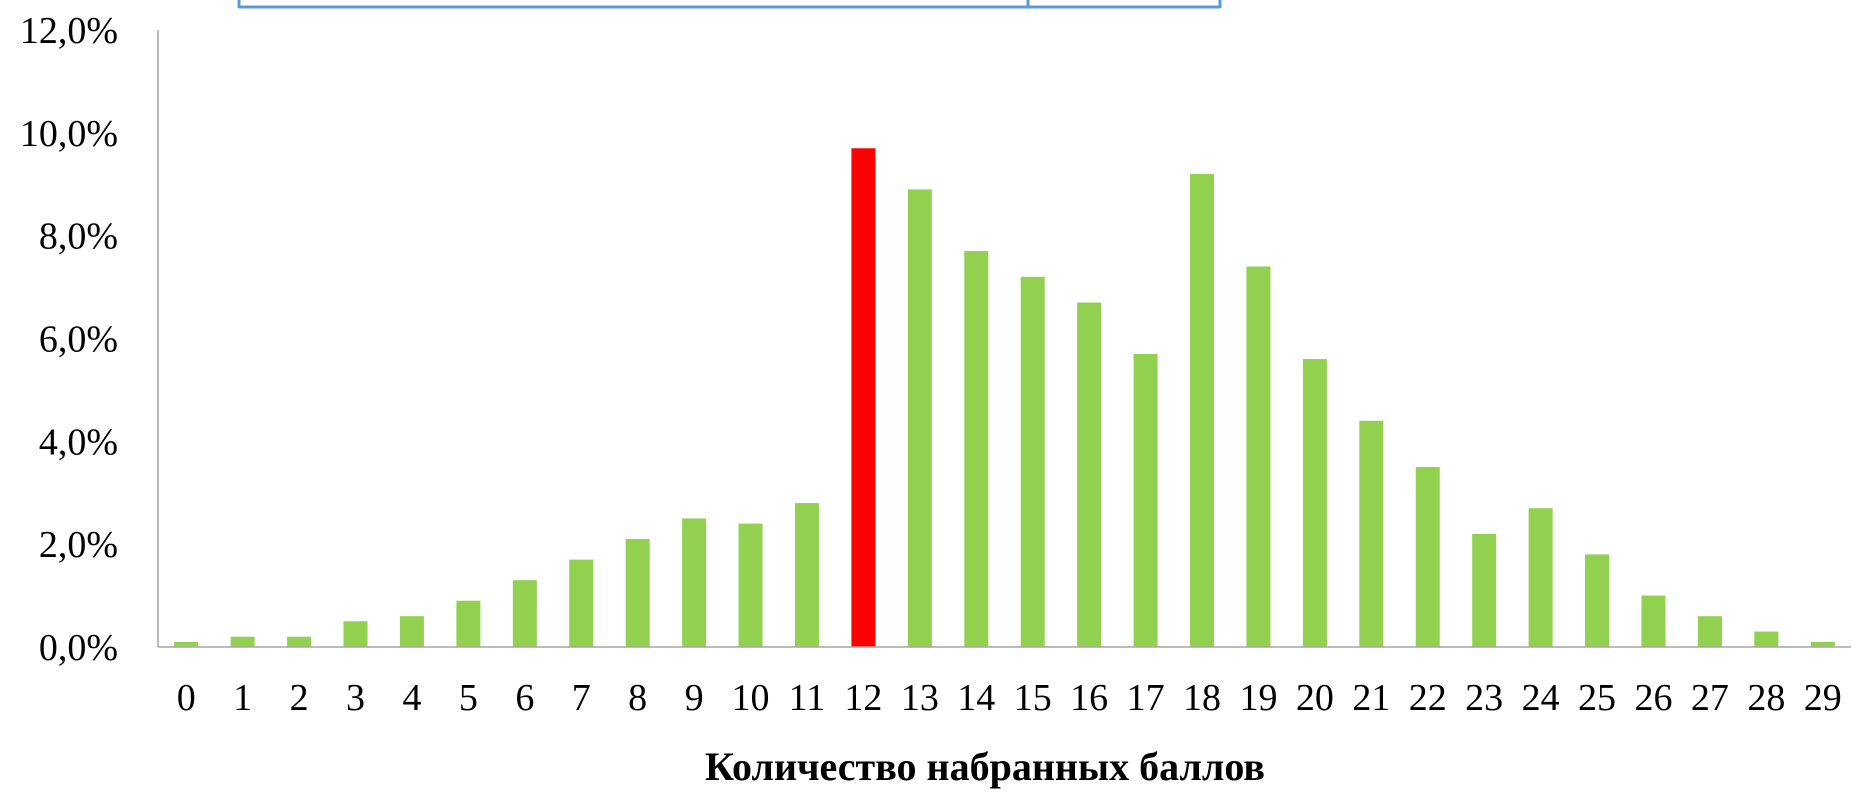  I want to click on y-tick-label: 0,0%, so click(78, 648).